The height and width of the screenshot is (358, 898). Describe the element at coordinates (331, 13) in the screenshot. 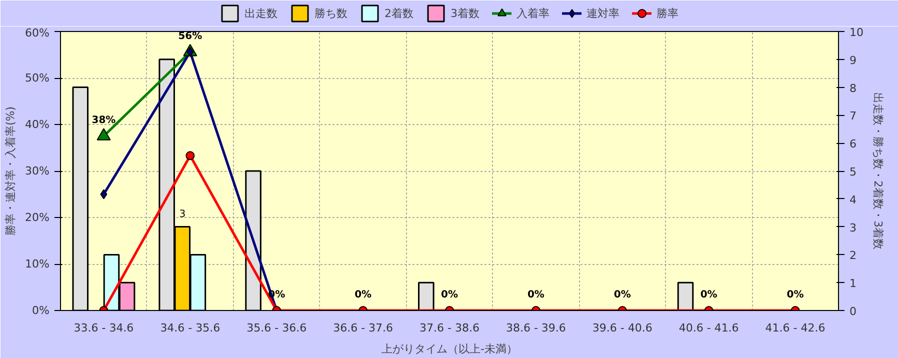

I see `legend-label: 勝ち数` at that location.